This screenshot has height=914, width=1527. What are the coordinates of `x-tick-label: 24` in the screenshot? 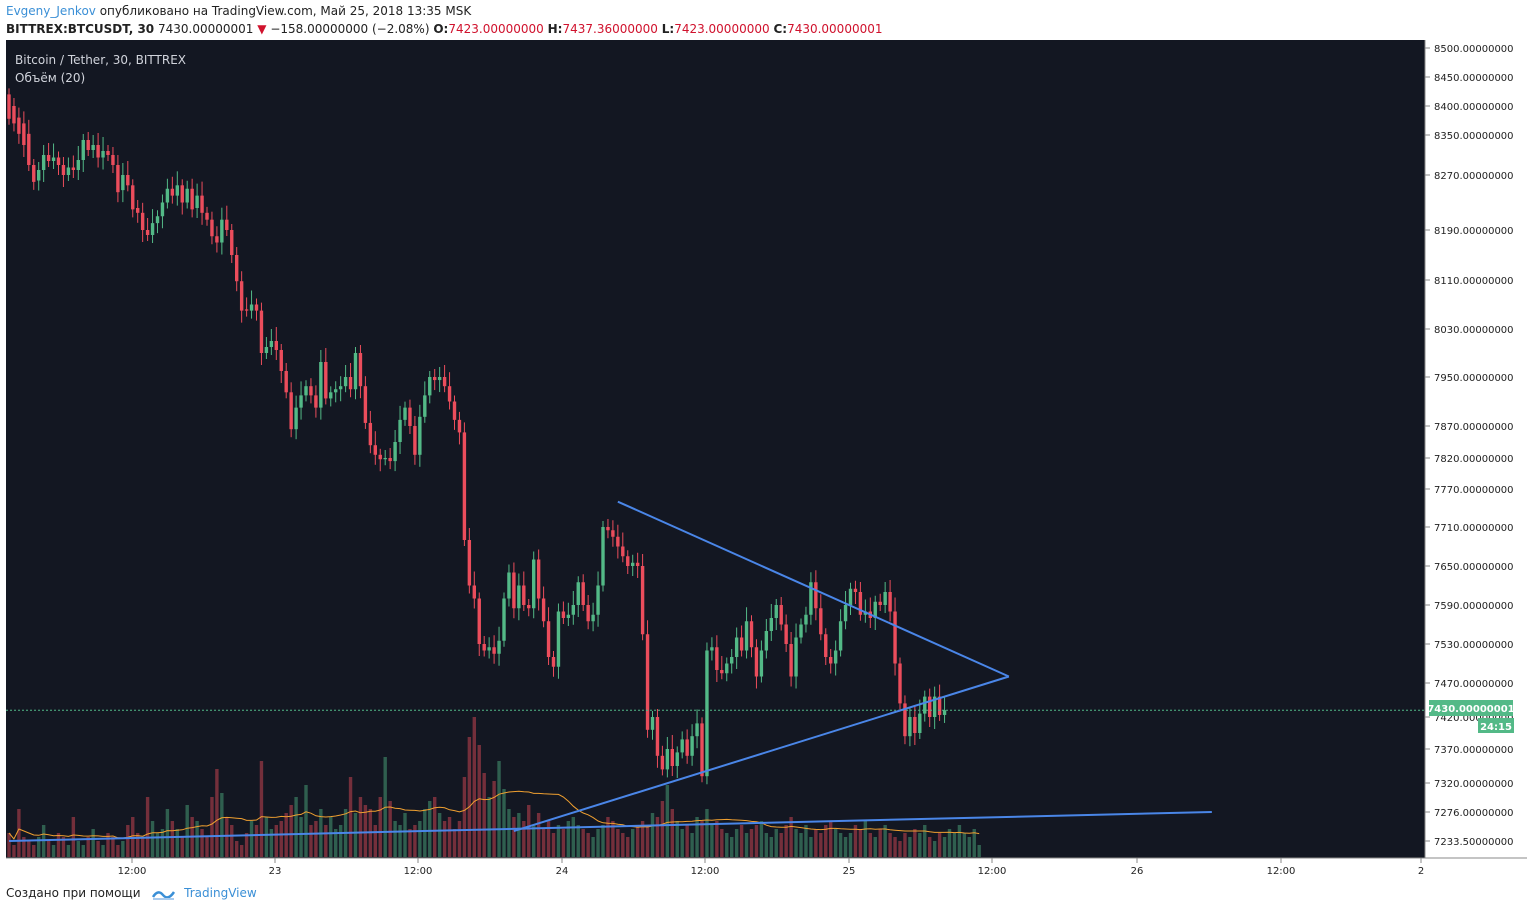 It's located at (562, 871).